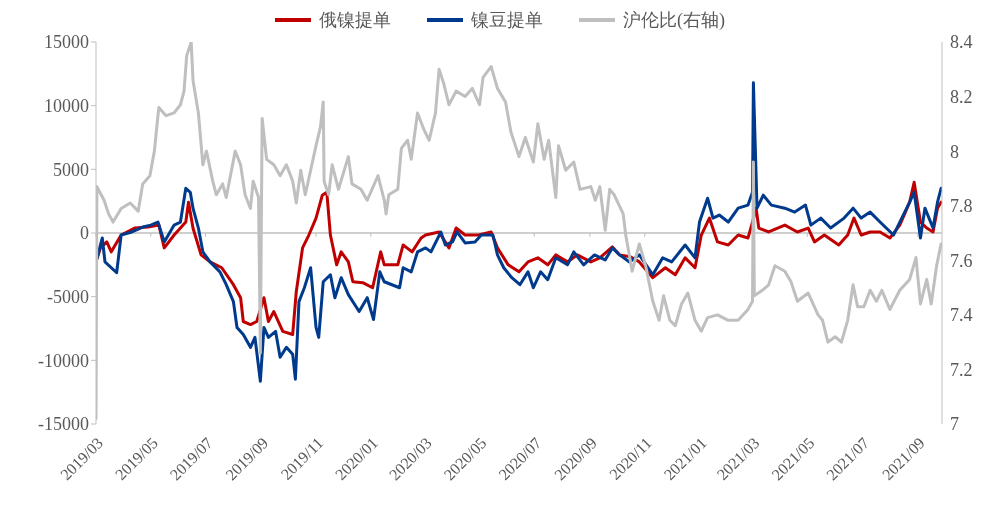 This screenshot has height=512, width=1008. What do you see at coordinates (63, 360) in the screenshot?
I see `y-tick-label: -10000` at bounding box center [63, 360].